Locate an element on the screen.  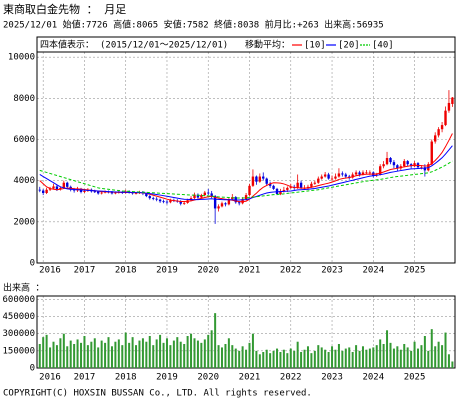
x-tick-label: 2025 is located at coordinates (415, 378).